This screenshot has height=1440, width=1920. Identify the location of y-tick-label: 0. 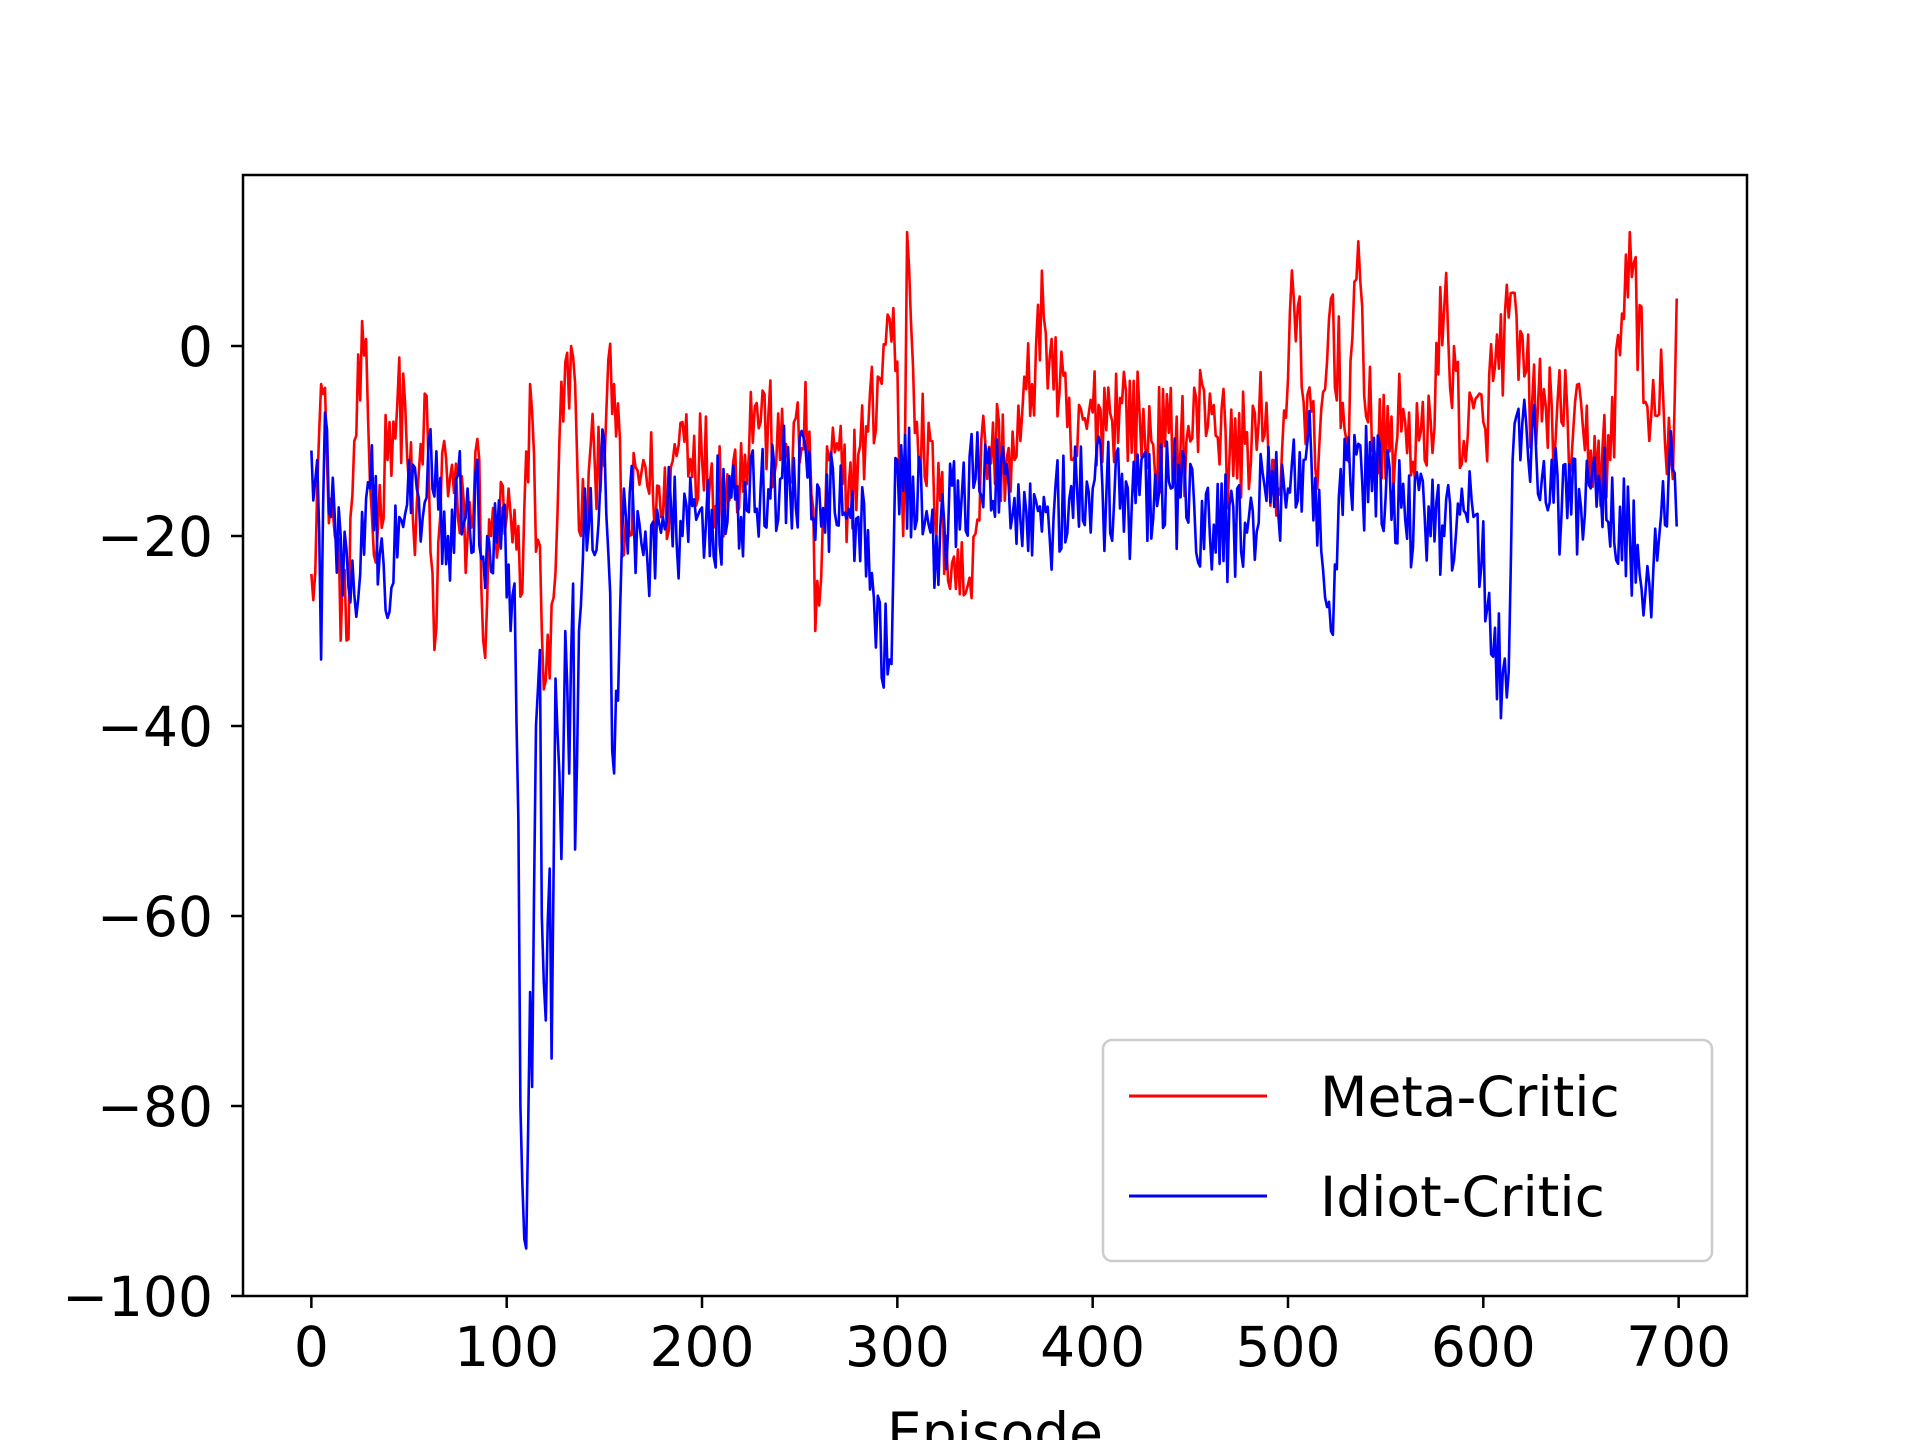
(195, 347).